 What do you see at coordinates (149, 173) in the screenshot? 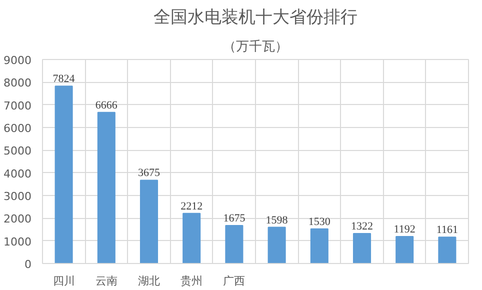
I see `data-label: 3675` at bounding box center [149, 173].